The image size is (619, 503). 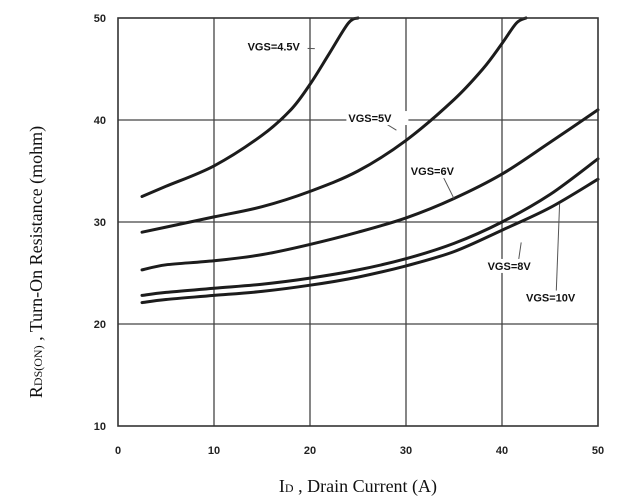 I want to click on series-label-leader, so click(x=558, y=251).